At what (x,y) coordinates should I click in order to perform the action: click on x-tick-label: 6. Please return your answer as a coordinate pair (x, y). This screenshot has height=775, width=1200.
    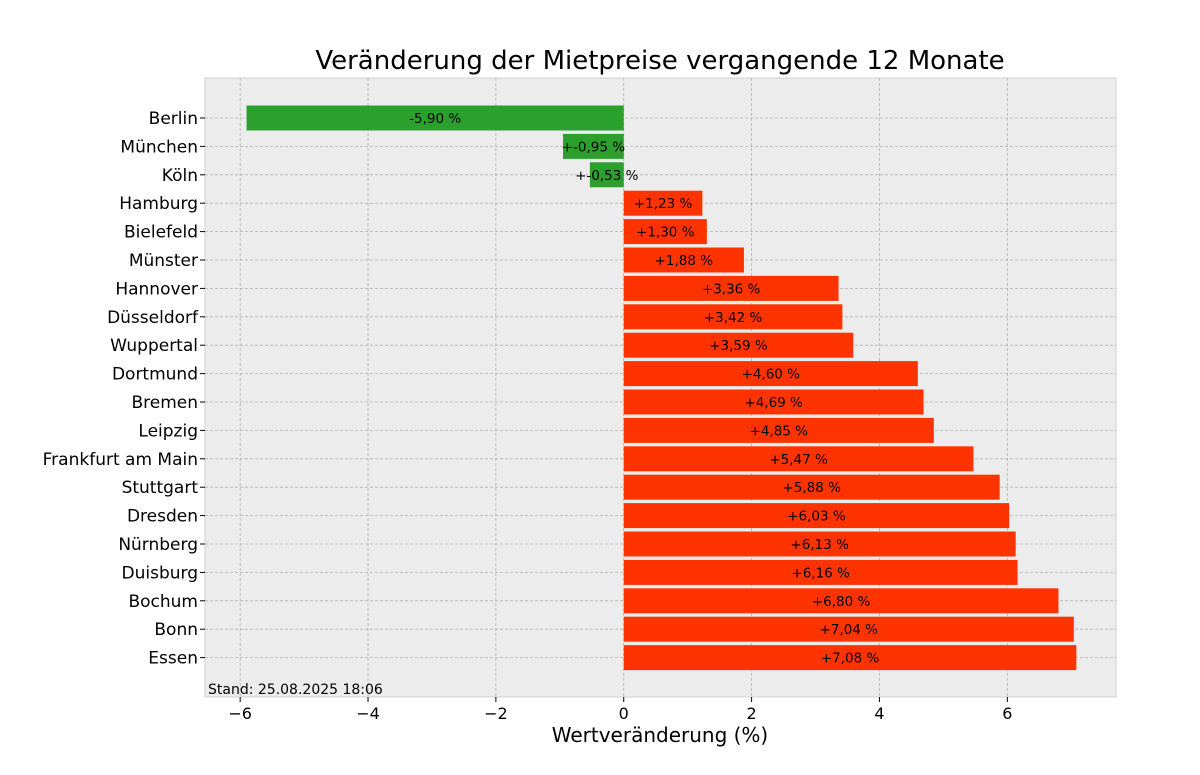
    Looking at the image, I should click on (1007, 713).